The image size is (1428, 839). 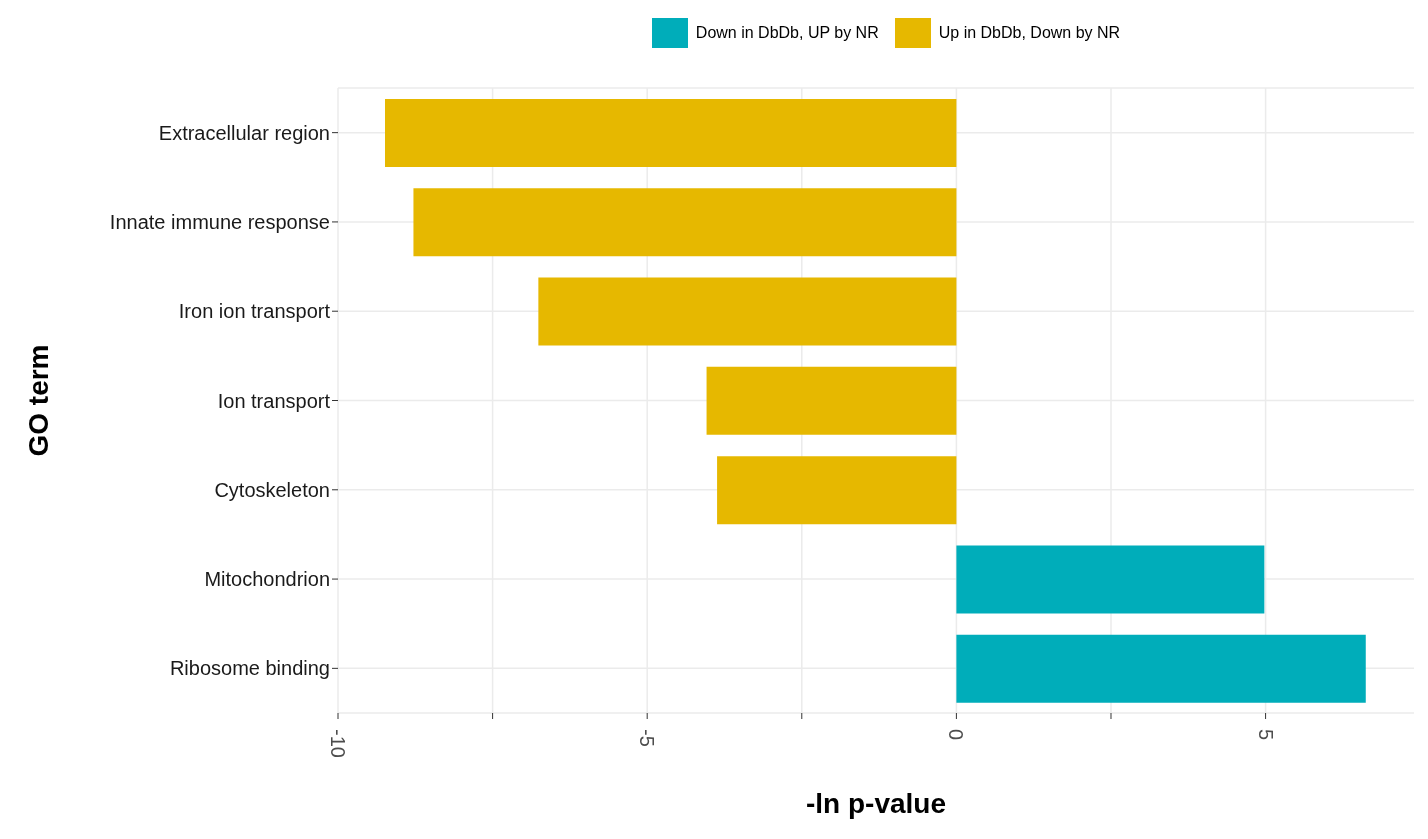 I want to click on x-tick-label: 5, so click(x=1265, y=735).